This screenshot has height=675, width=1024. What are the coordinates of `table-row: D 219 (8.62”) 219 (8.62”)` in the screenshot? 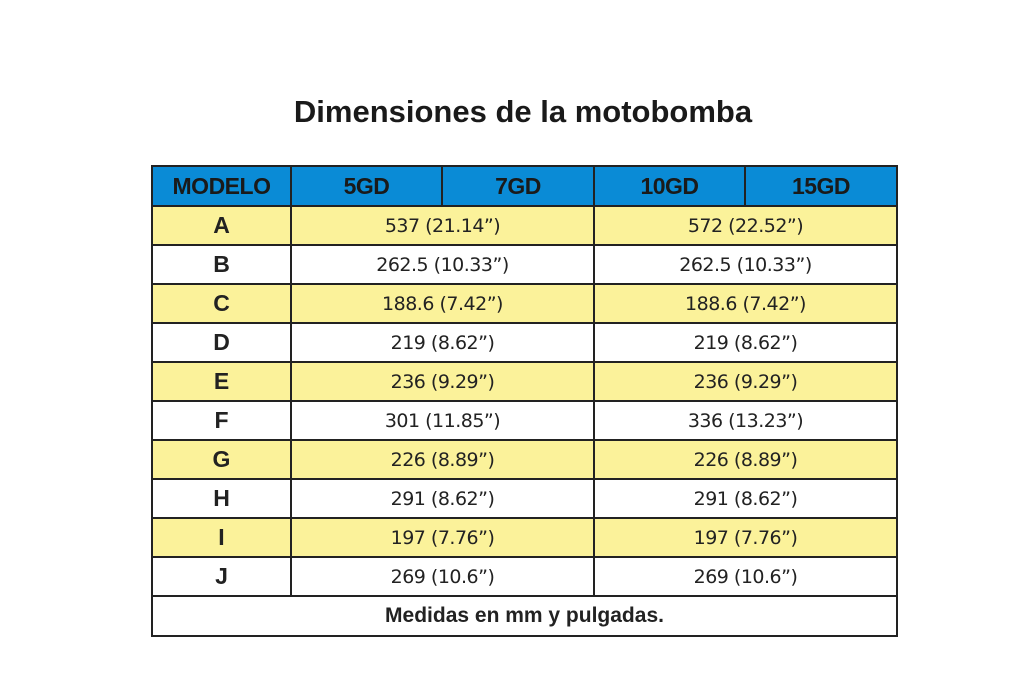 It's located at (524, 342).